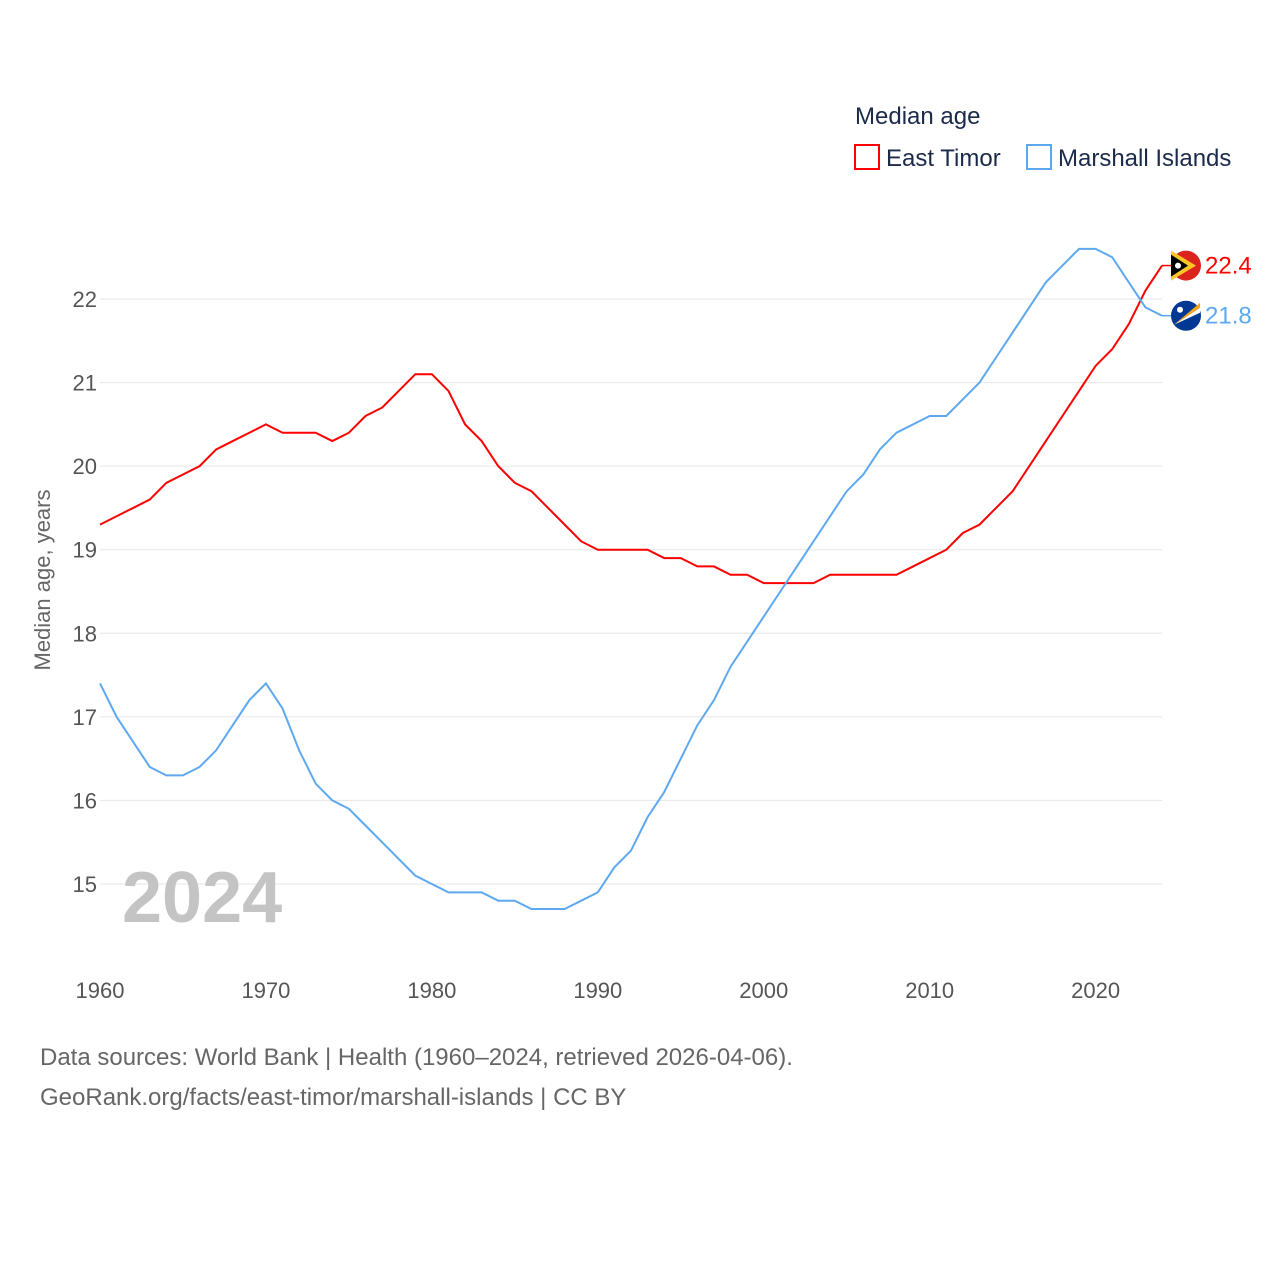  Describe the element at coordinates (917, 116) in the screenshot. I see `legend-title: Median age` at that location.